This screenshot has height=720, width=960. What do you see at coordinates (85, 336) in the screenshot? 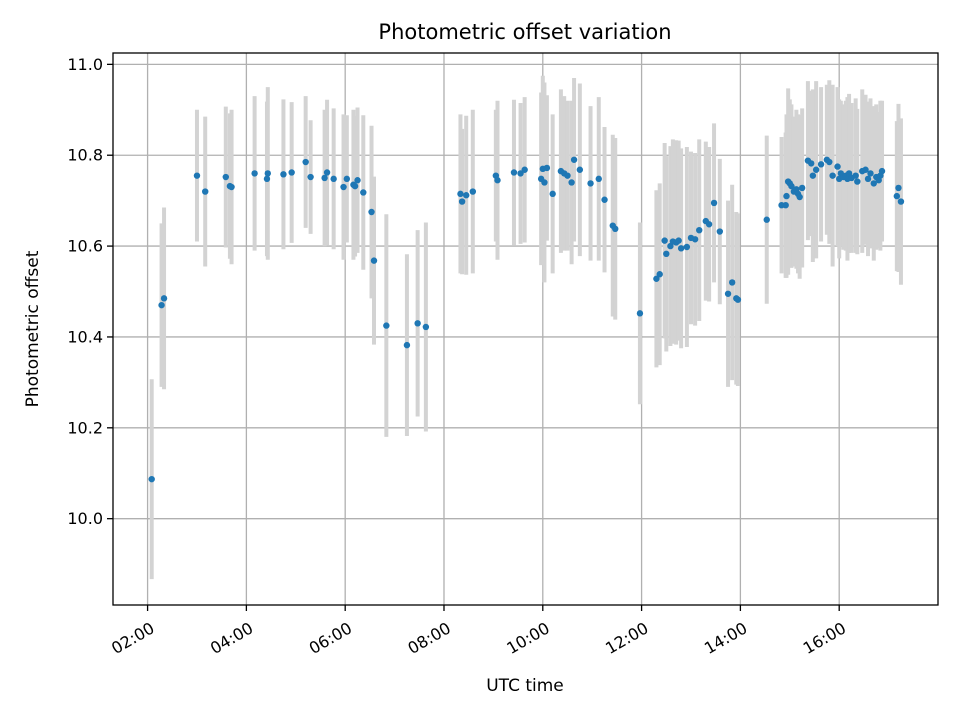
I see `y-tick-label: 10.4` at bounding box center [85, 336].